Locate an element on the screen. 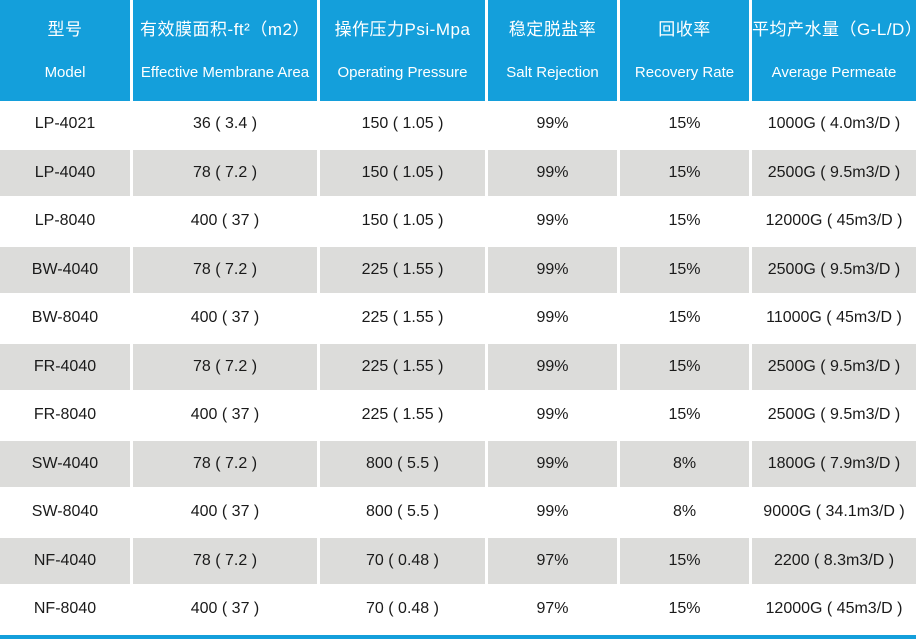 Image resolution: width=916 pixels, height=639 pixels. column-header-content: 回收率 Recovery Rate is located at coordinates (684, 50).